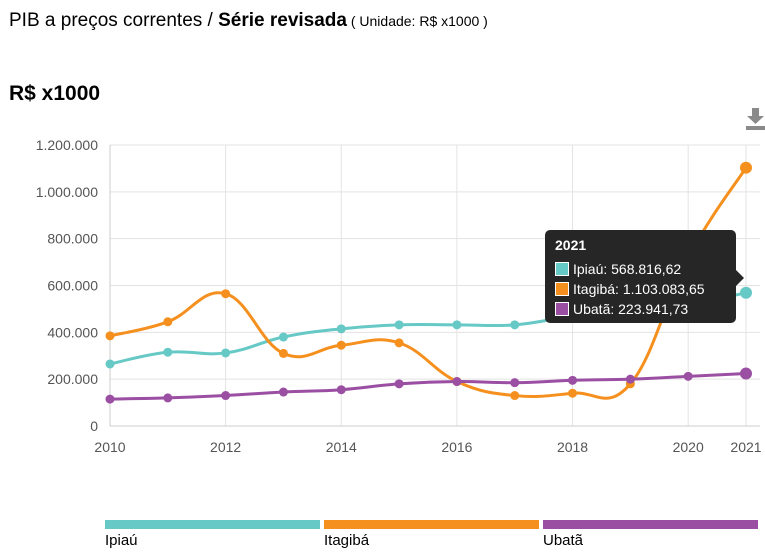 This screenshot has height=554, width=765. I want to click on legend-item-itagiba: Itagibá, so click(431, 535).